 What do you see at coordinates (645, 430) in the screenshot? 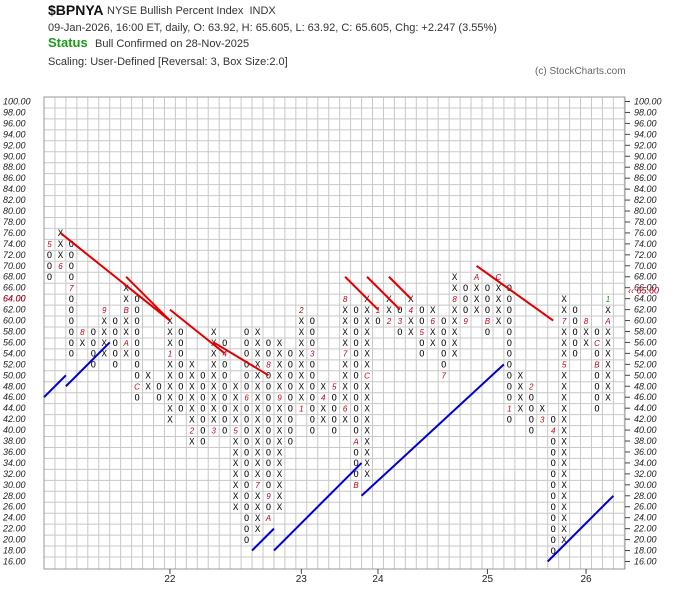
I see `y-tick-label-right: 40.00` at bounding box center [645, 430].